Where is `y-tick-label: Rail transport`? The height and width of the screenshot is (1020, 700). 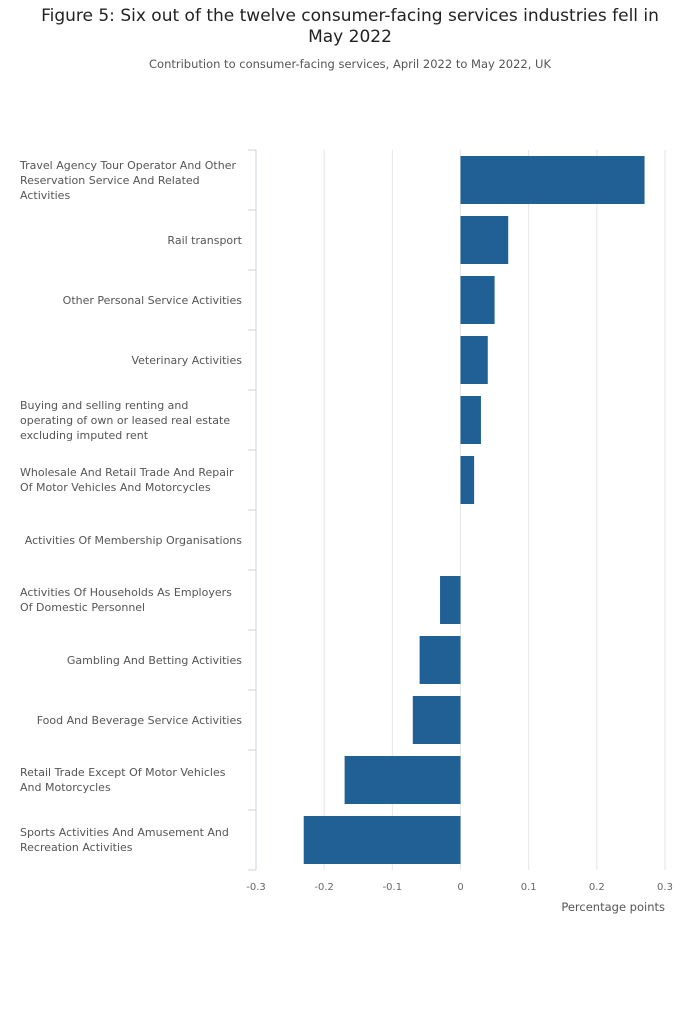 y-tick-label: Rail transport is located at coordinates (131, 240).